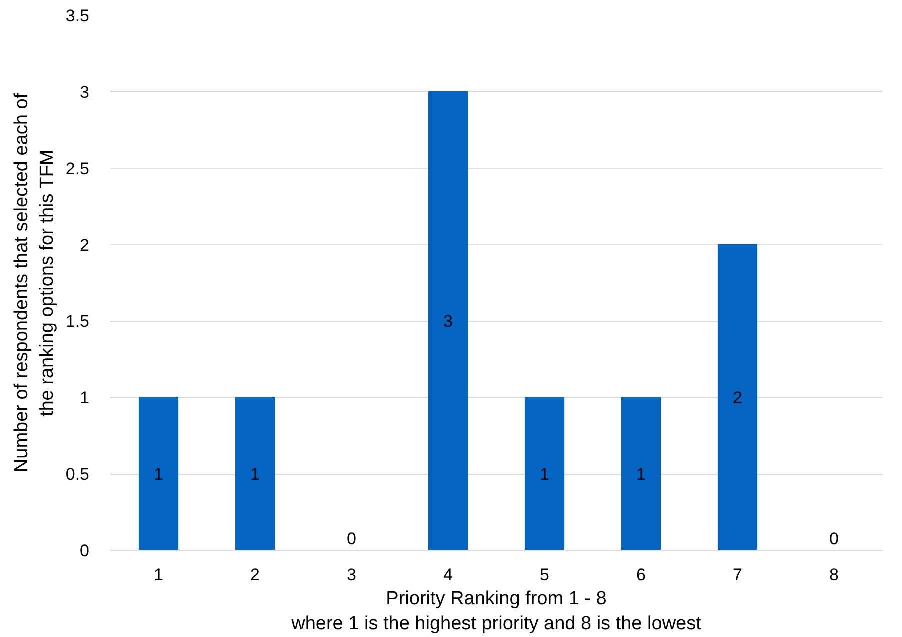 This screenshot has height=637, width=902. Describe the element at coordinates (351, 575) in the screenshot. I see `x-tick-label: 3` at that location.